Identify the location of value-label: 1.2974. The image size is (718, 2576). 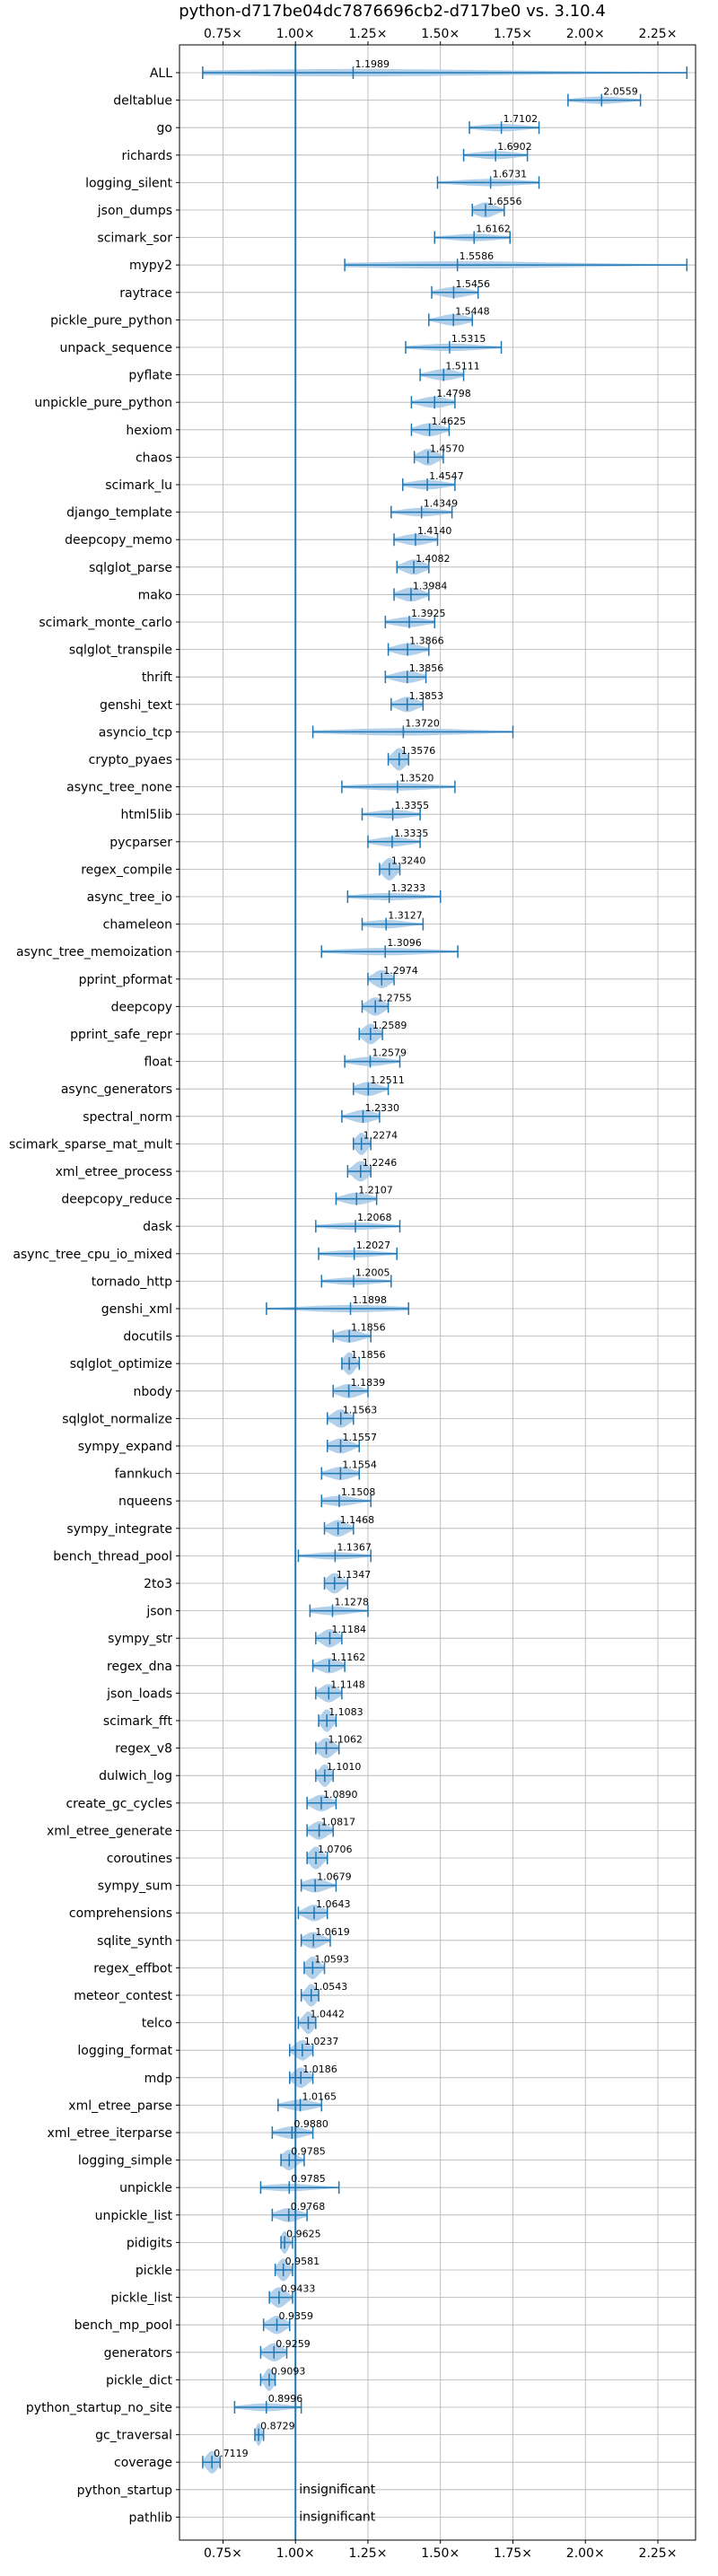
(400, 971).